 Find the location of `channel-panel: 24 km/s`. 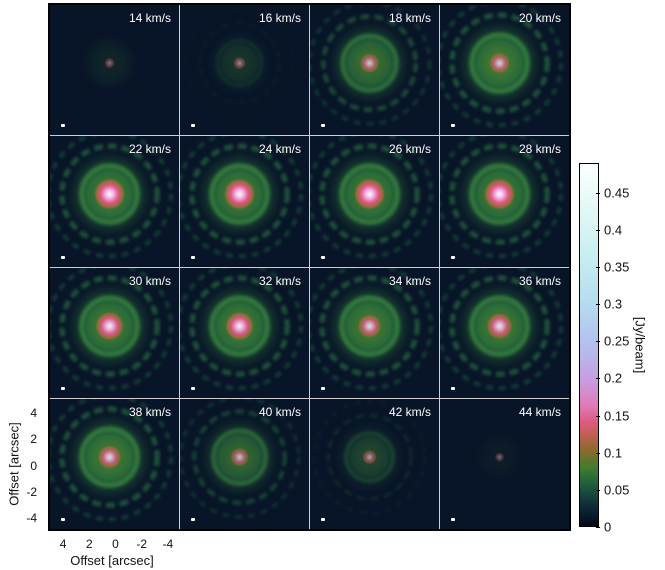

channel-panel: 24 km/s is located at coordinates (244, 201).